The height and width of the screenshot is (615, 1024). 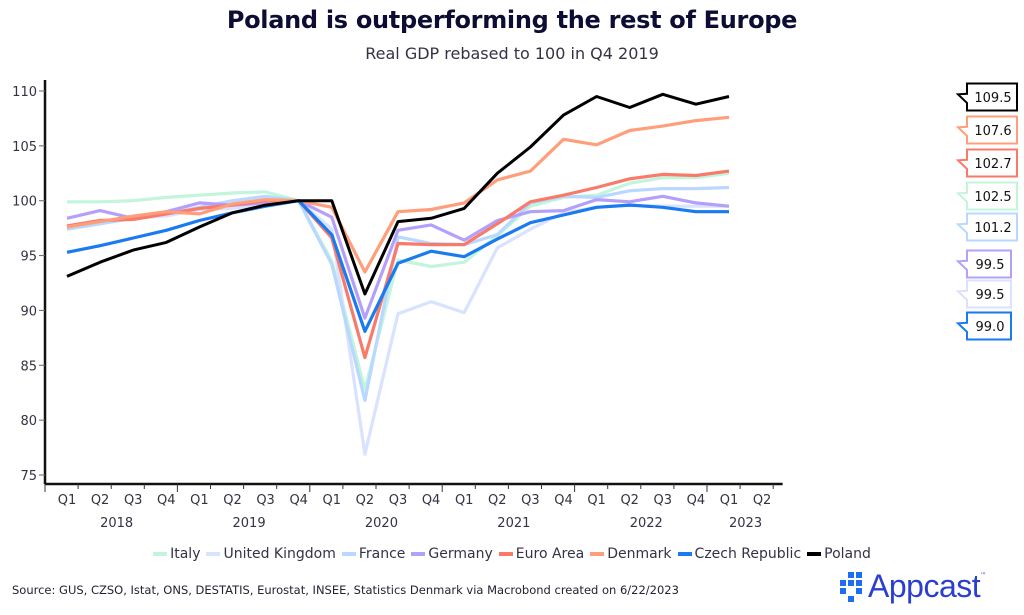 What do you see at coordinates (28, 311) in the screenshot?
I see `y-tick-label: 90` at bounding box center [28, 311].